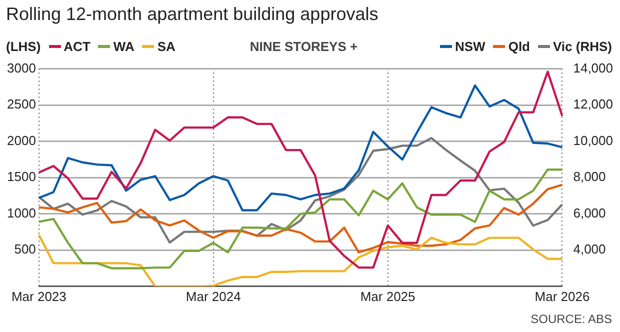 This screenshot has width=620, height=332. Describe the element at coordinates (123, 46) in the screenshot. I see `legend-label: WA` at that location.